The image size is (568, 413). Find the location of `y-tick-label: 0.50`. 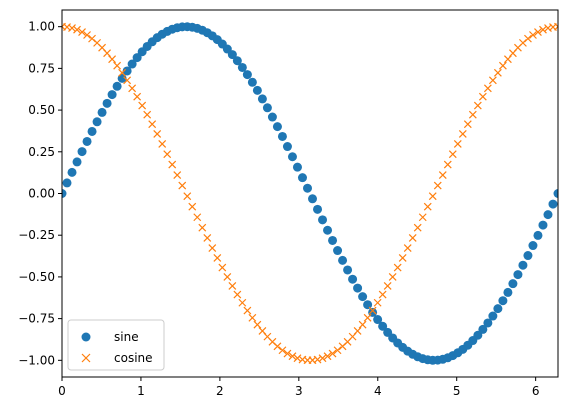

y-tick-label: 0.50 is located at coordinates (41, 110).